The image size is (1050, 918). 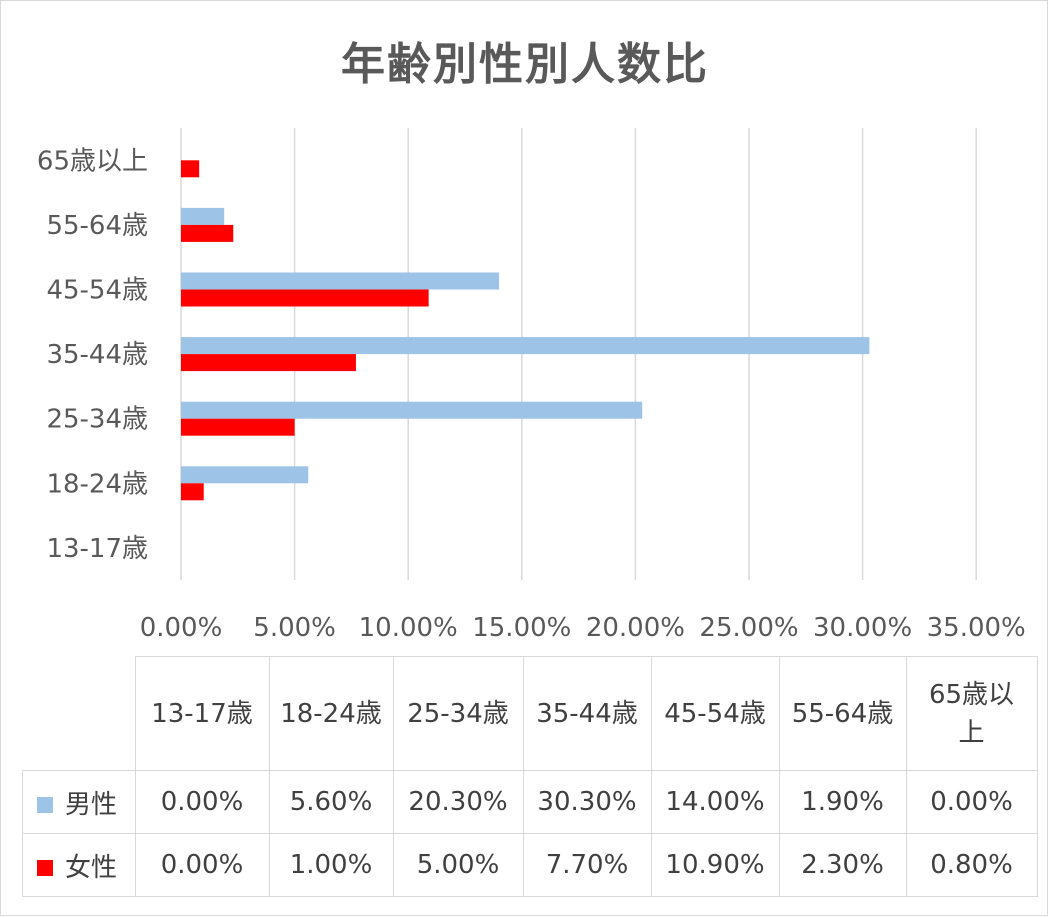 What do you see at coordinates (97, 355) in the screenshot?
I see `y-category-label: 35-44歳` at bounding box center [97, 355].